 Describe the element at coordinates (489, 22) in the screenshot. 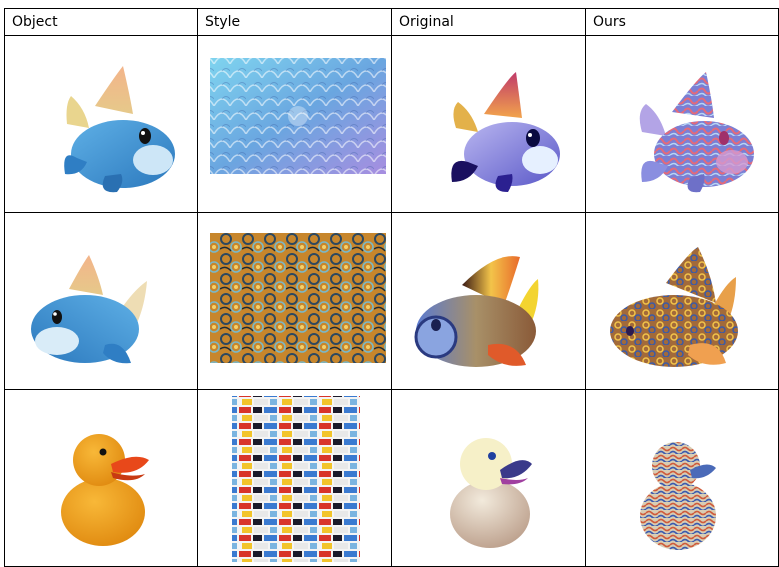

I see `header-original: Original` at that location.